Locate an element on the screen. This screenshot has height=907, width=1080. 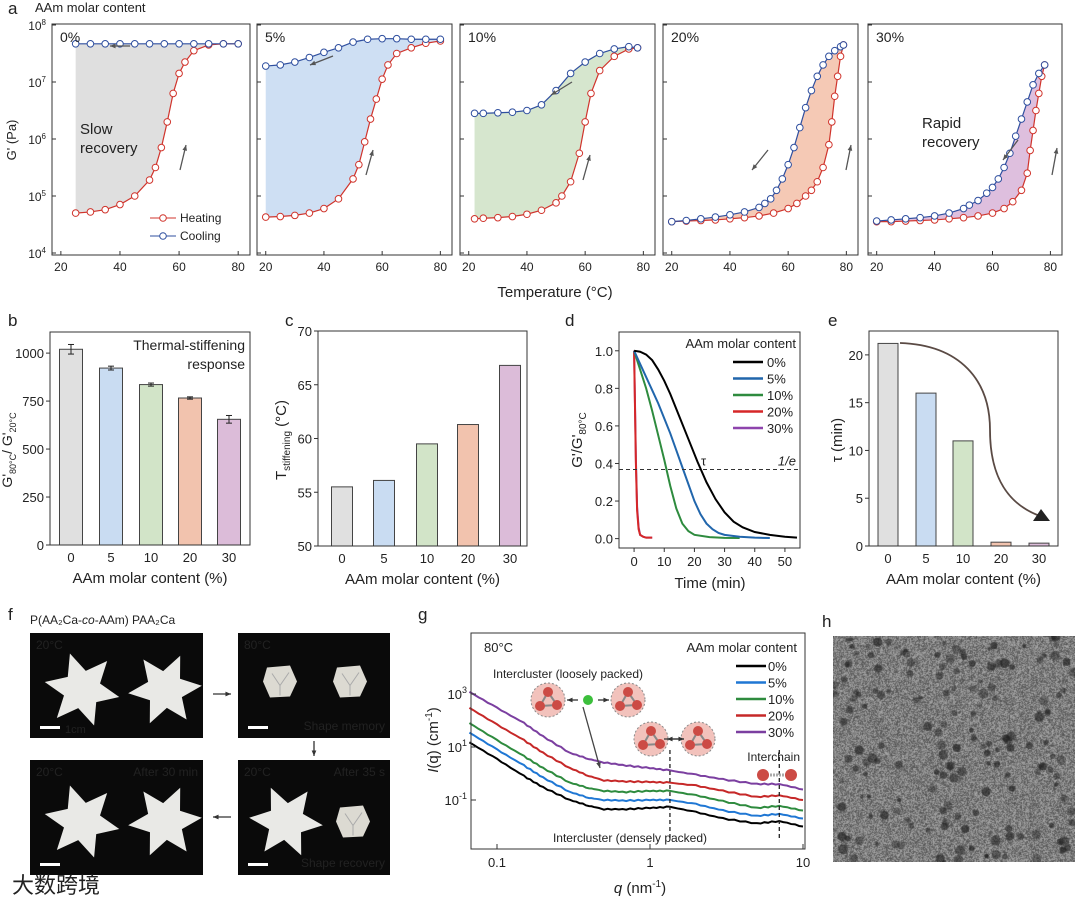
chart-title: Thermal-stiffening is located at coordinates (189, 345).